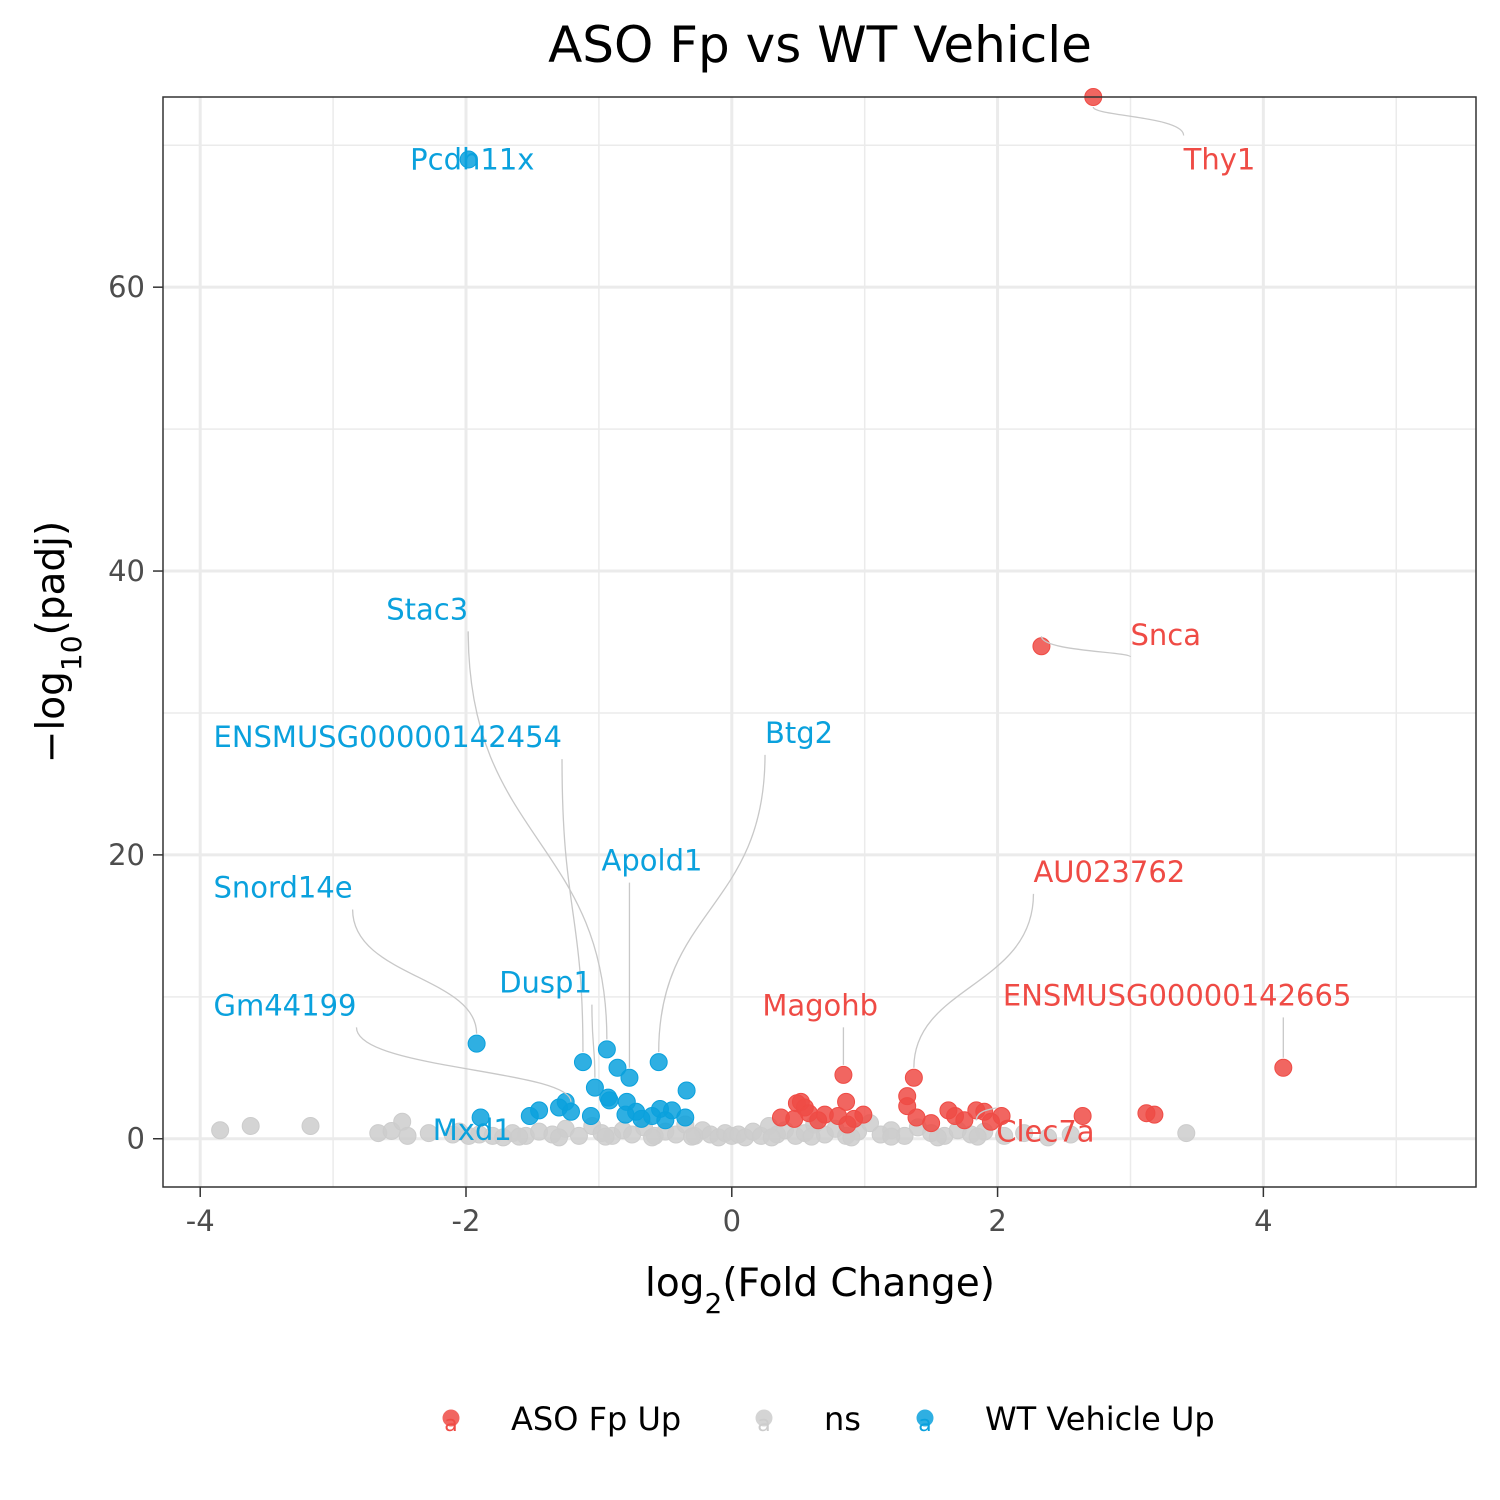 This screenshot has width=1500, height=1500. Describe the element at coordinates (1100, 1419) in the screenshot. I see `legend-label: WT Vehicle Up` at that location.